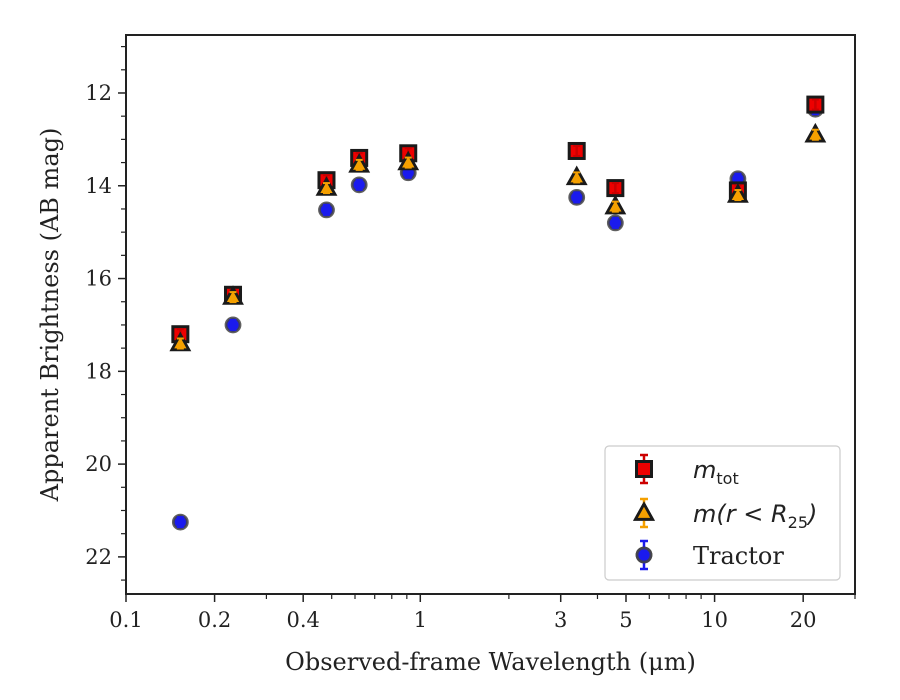 This screenshot has width=900, height=700. I want to click on legend-item: m(r < R25), so click(725, 514).